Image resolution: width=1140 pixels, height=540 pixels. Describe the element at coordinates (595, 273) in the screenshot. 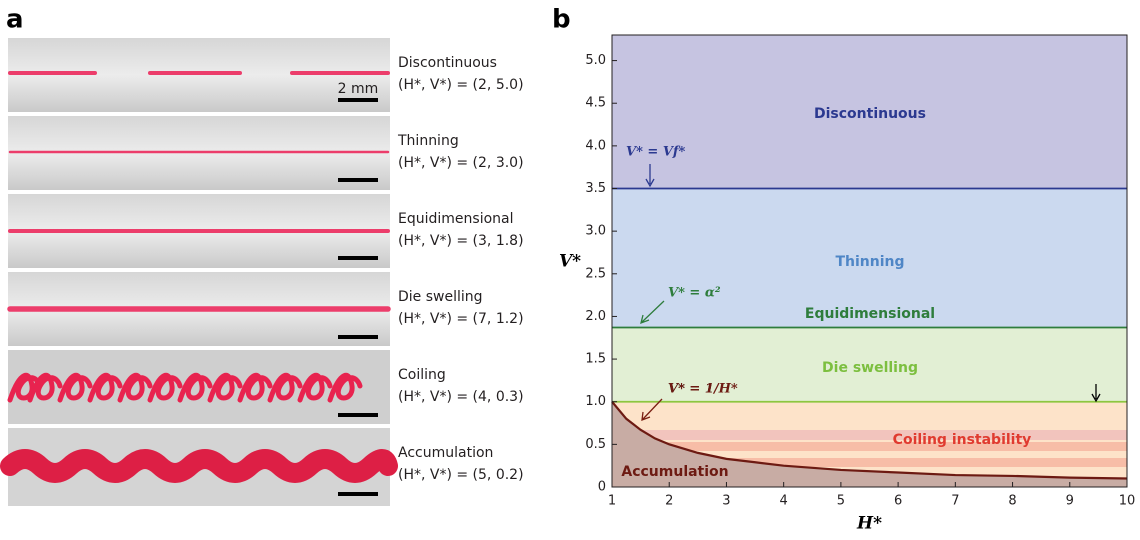

I see `y-tick-label: 2.5` at that location.